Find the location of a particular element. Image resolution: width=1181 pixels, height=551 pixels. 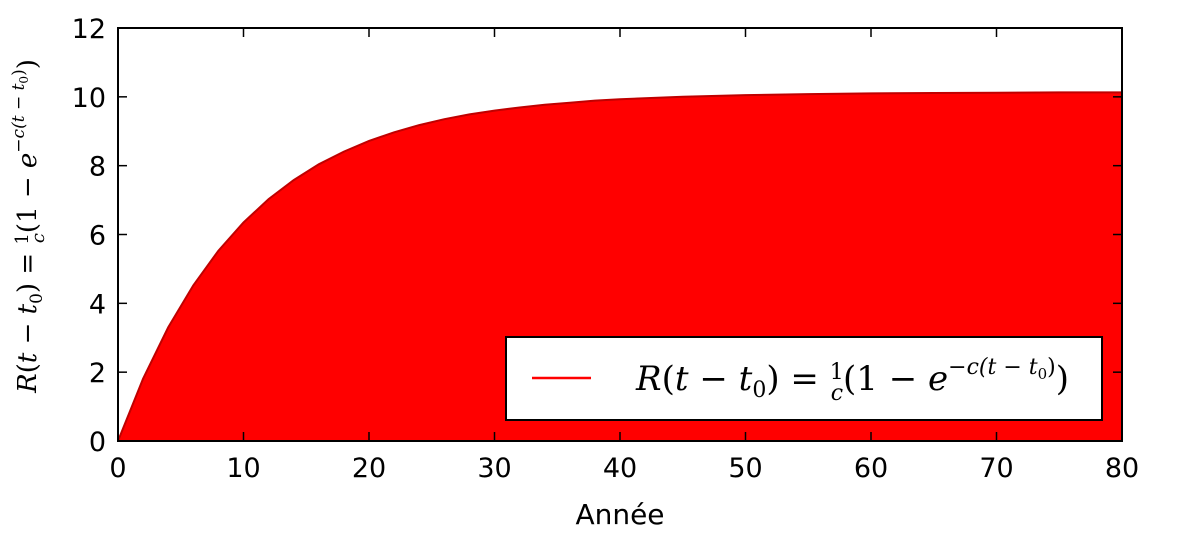

legend-entry: R(t − t0) = 1 c(1 − e−c(t − t0)) is located at coordinates (852, 380).